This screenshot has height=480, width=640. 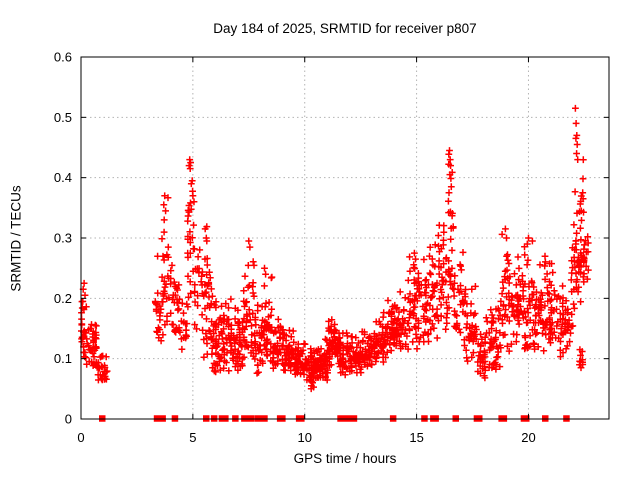 What do you see at coordinates (416, 437) in the screenshot?
I see `svg-text: 15` at bounding box center [416, 437].